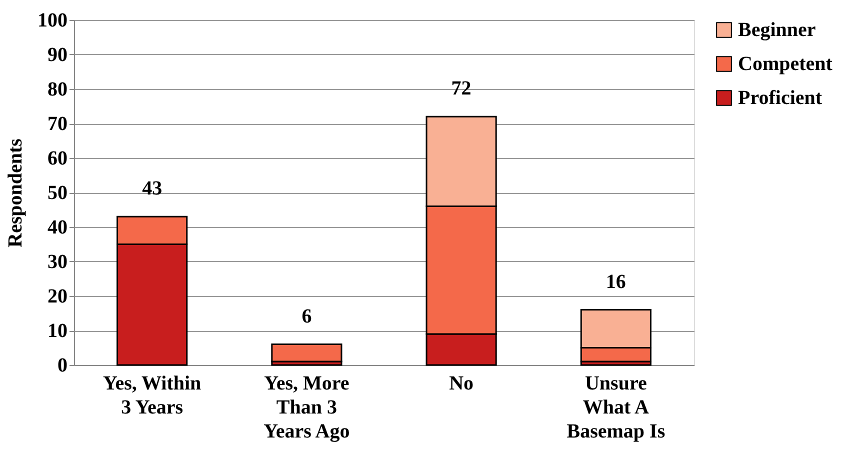  Describe the element at coordinates (461, 89) in the screenshot. I see `total-label: 72` at that location.